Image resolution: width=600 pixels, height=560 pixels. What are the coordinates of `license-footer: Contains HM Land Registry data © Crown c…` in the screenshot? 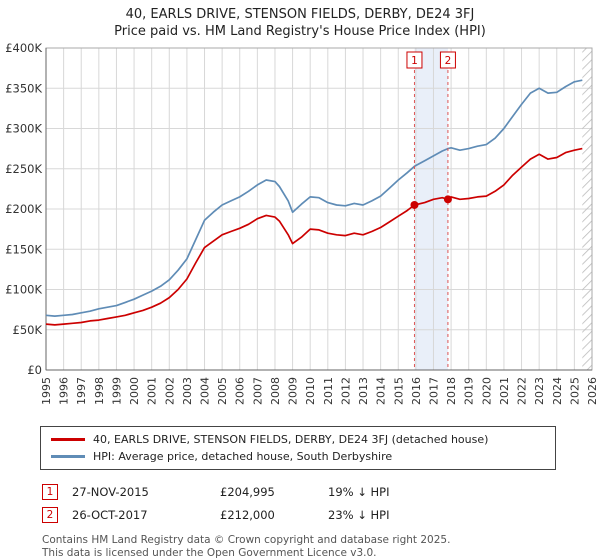 It's located at (321, 547).